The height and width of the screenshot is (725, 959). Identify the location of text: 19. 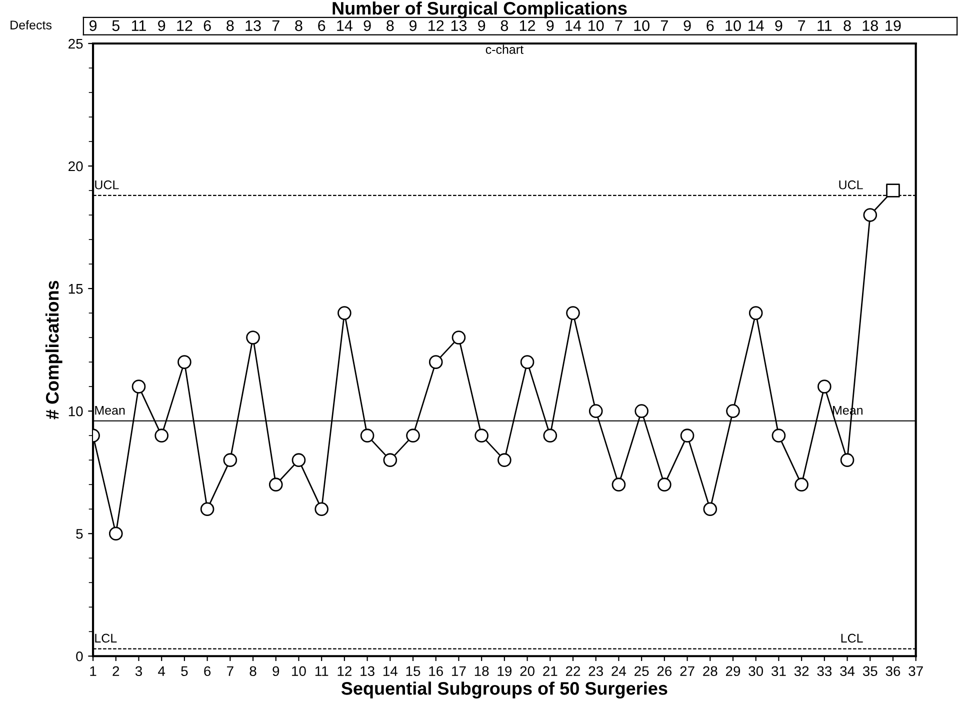
(893, 26).